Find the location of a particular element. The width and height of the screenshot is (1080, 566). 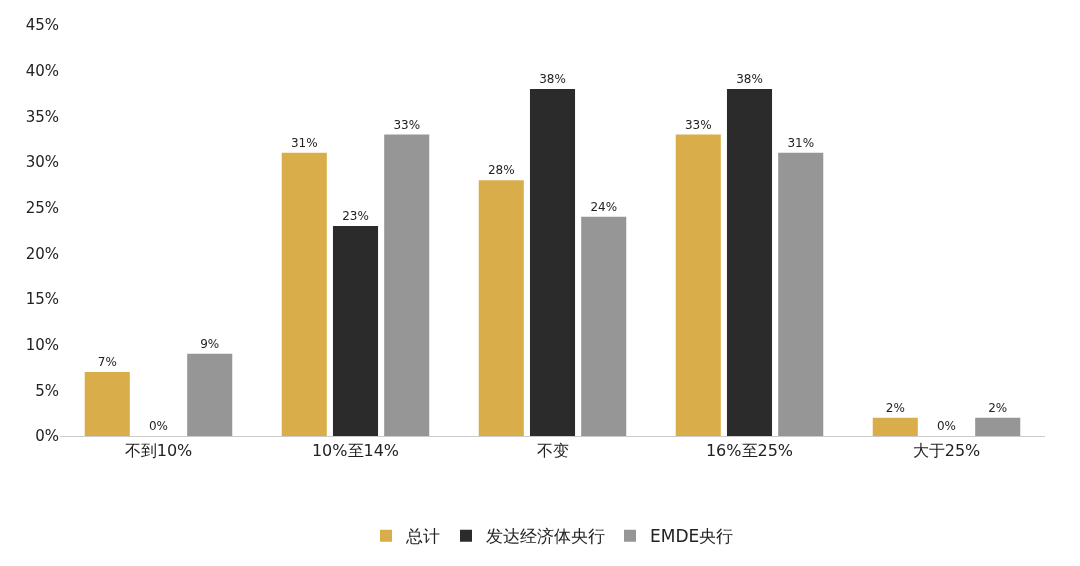

data-label: 24% is located at coordinates (604, 206).